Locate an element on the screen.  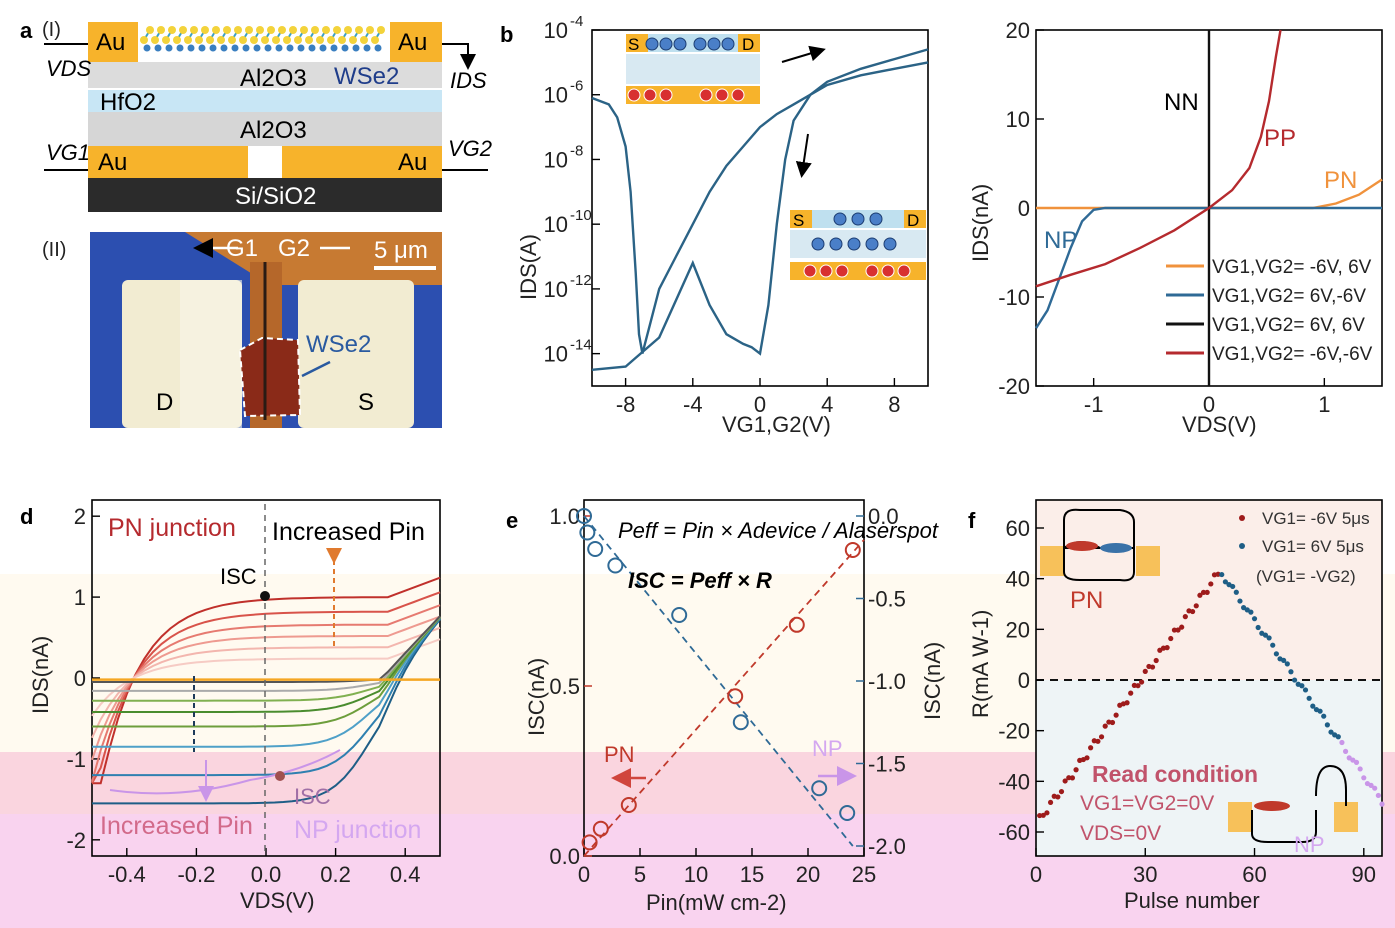
substrate-layer is located at coordinates (265, 195).